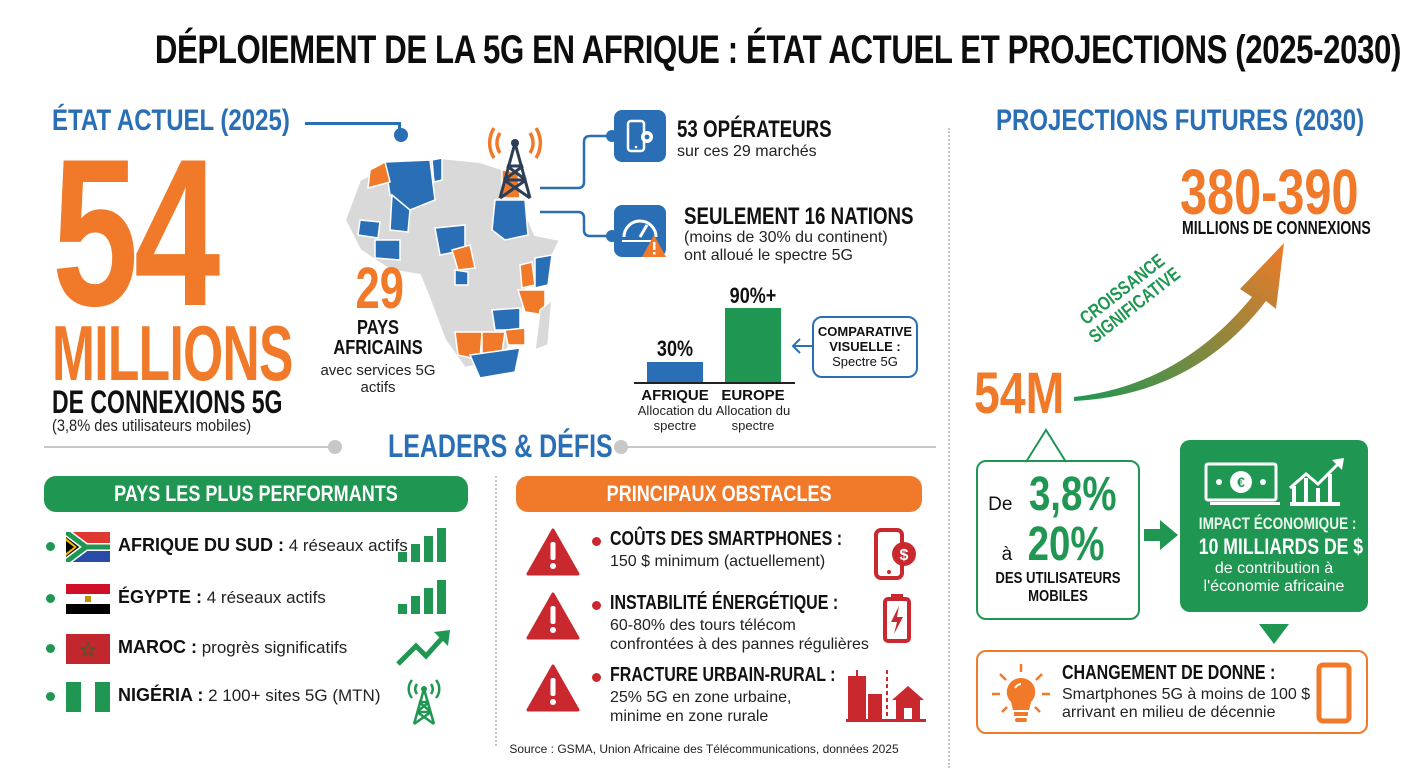  Describe the element at coordinates (171, 120) in the screenshot. I see `section-heading-current: ÉTAT ACTUEL (2025)` at that location.